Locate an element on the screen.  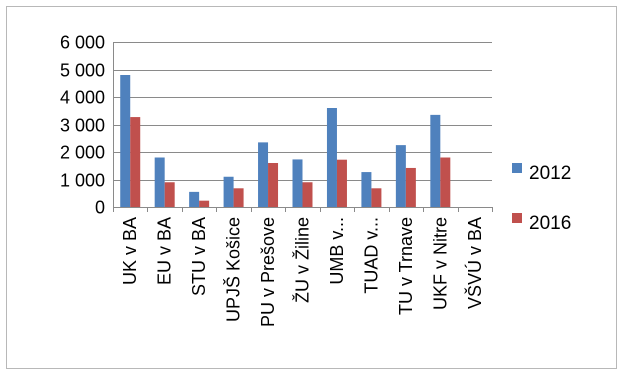
category-label: UKF v Nitre is located at coordinates (440, 263).